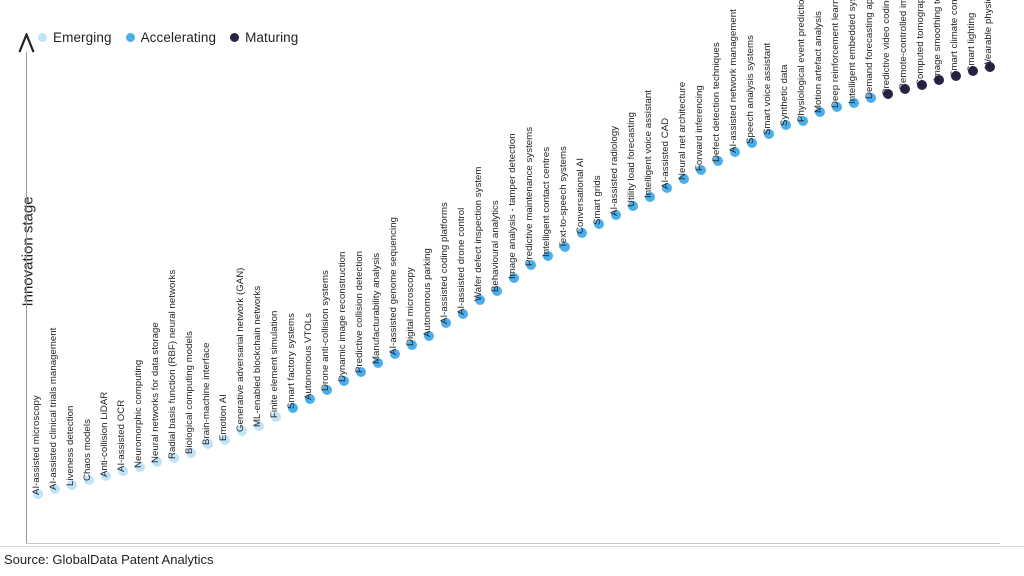  Describe the element at coordinates (26, 297) in the screenshot. I see `y-axis-line` at that location.